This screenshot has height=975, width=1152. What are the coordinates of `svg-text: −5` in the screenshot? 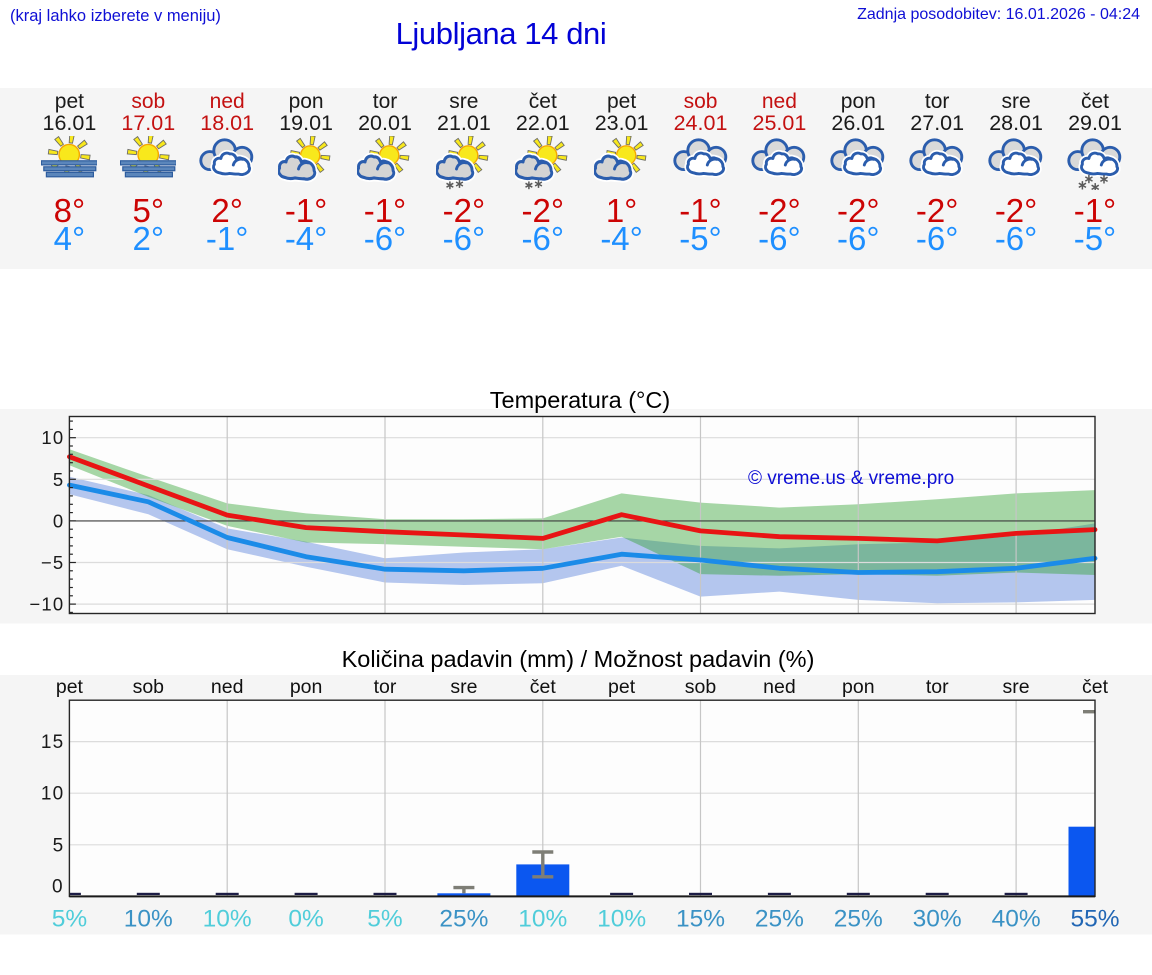 It's located at (53, 562).